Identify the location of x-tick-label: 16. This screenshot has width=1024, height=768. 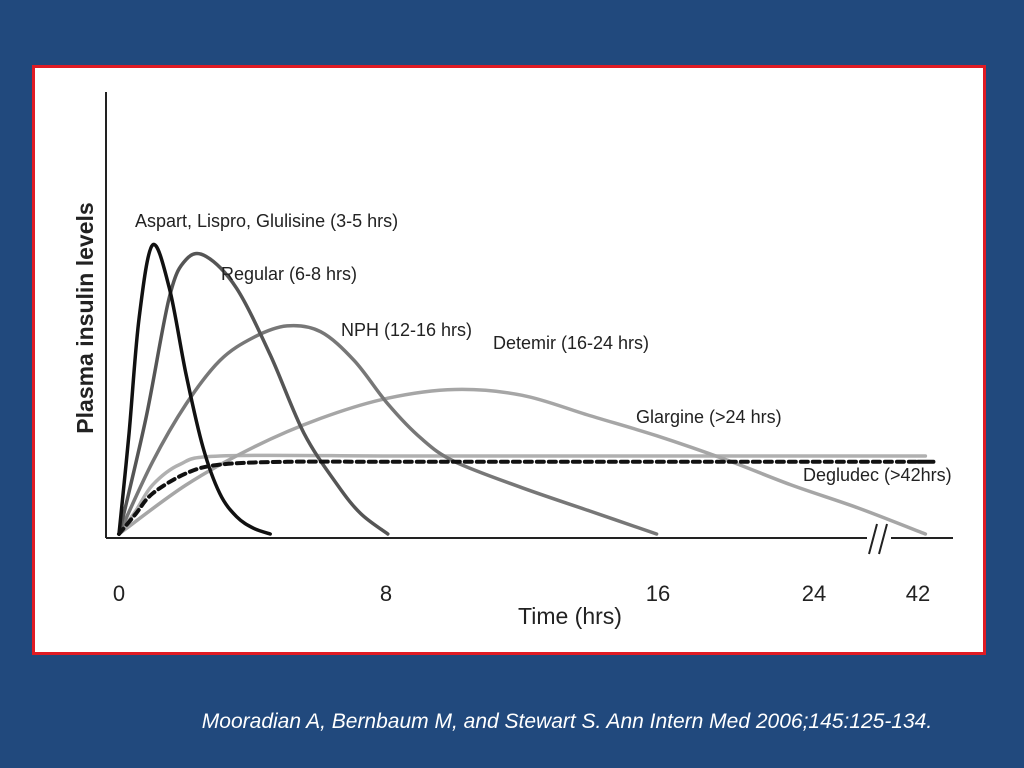
(658, 593).